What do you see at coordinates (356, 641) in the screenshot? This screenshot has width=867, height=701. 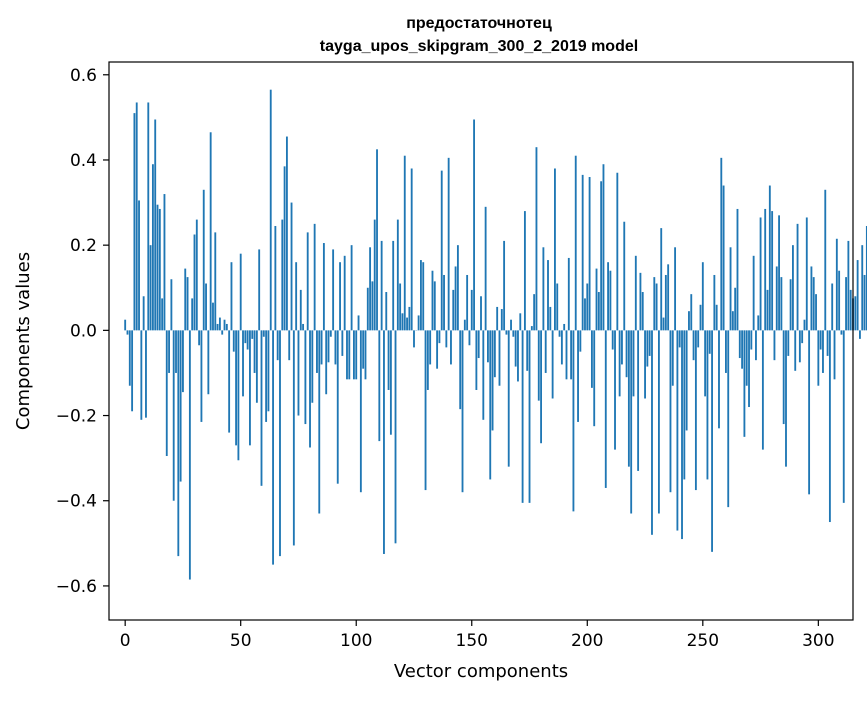 I see `x-tick-label: 100` at bounding box center [356, 641].